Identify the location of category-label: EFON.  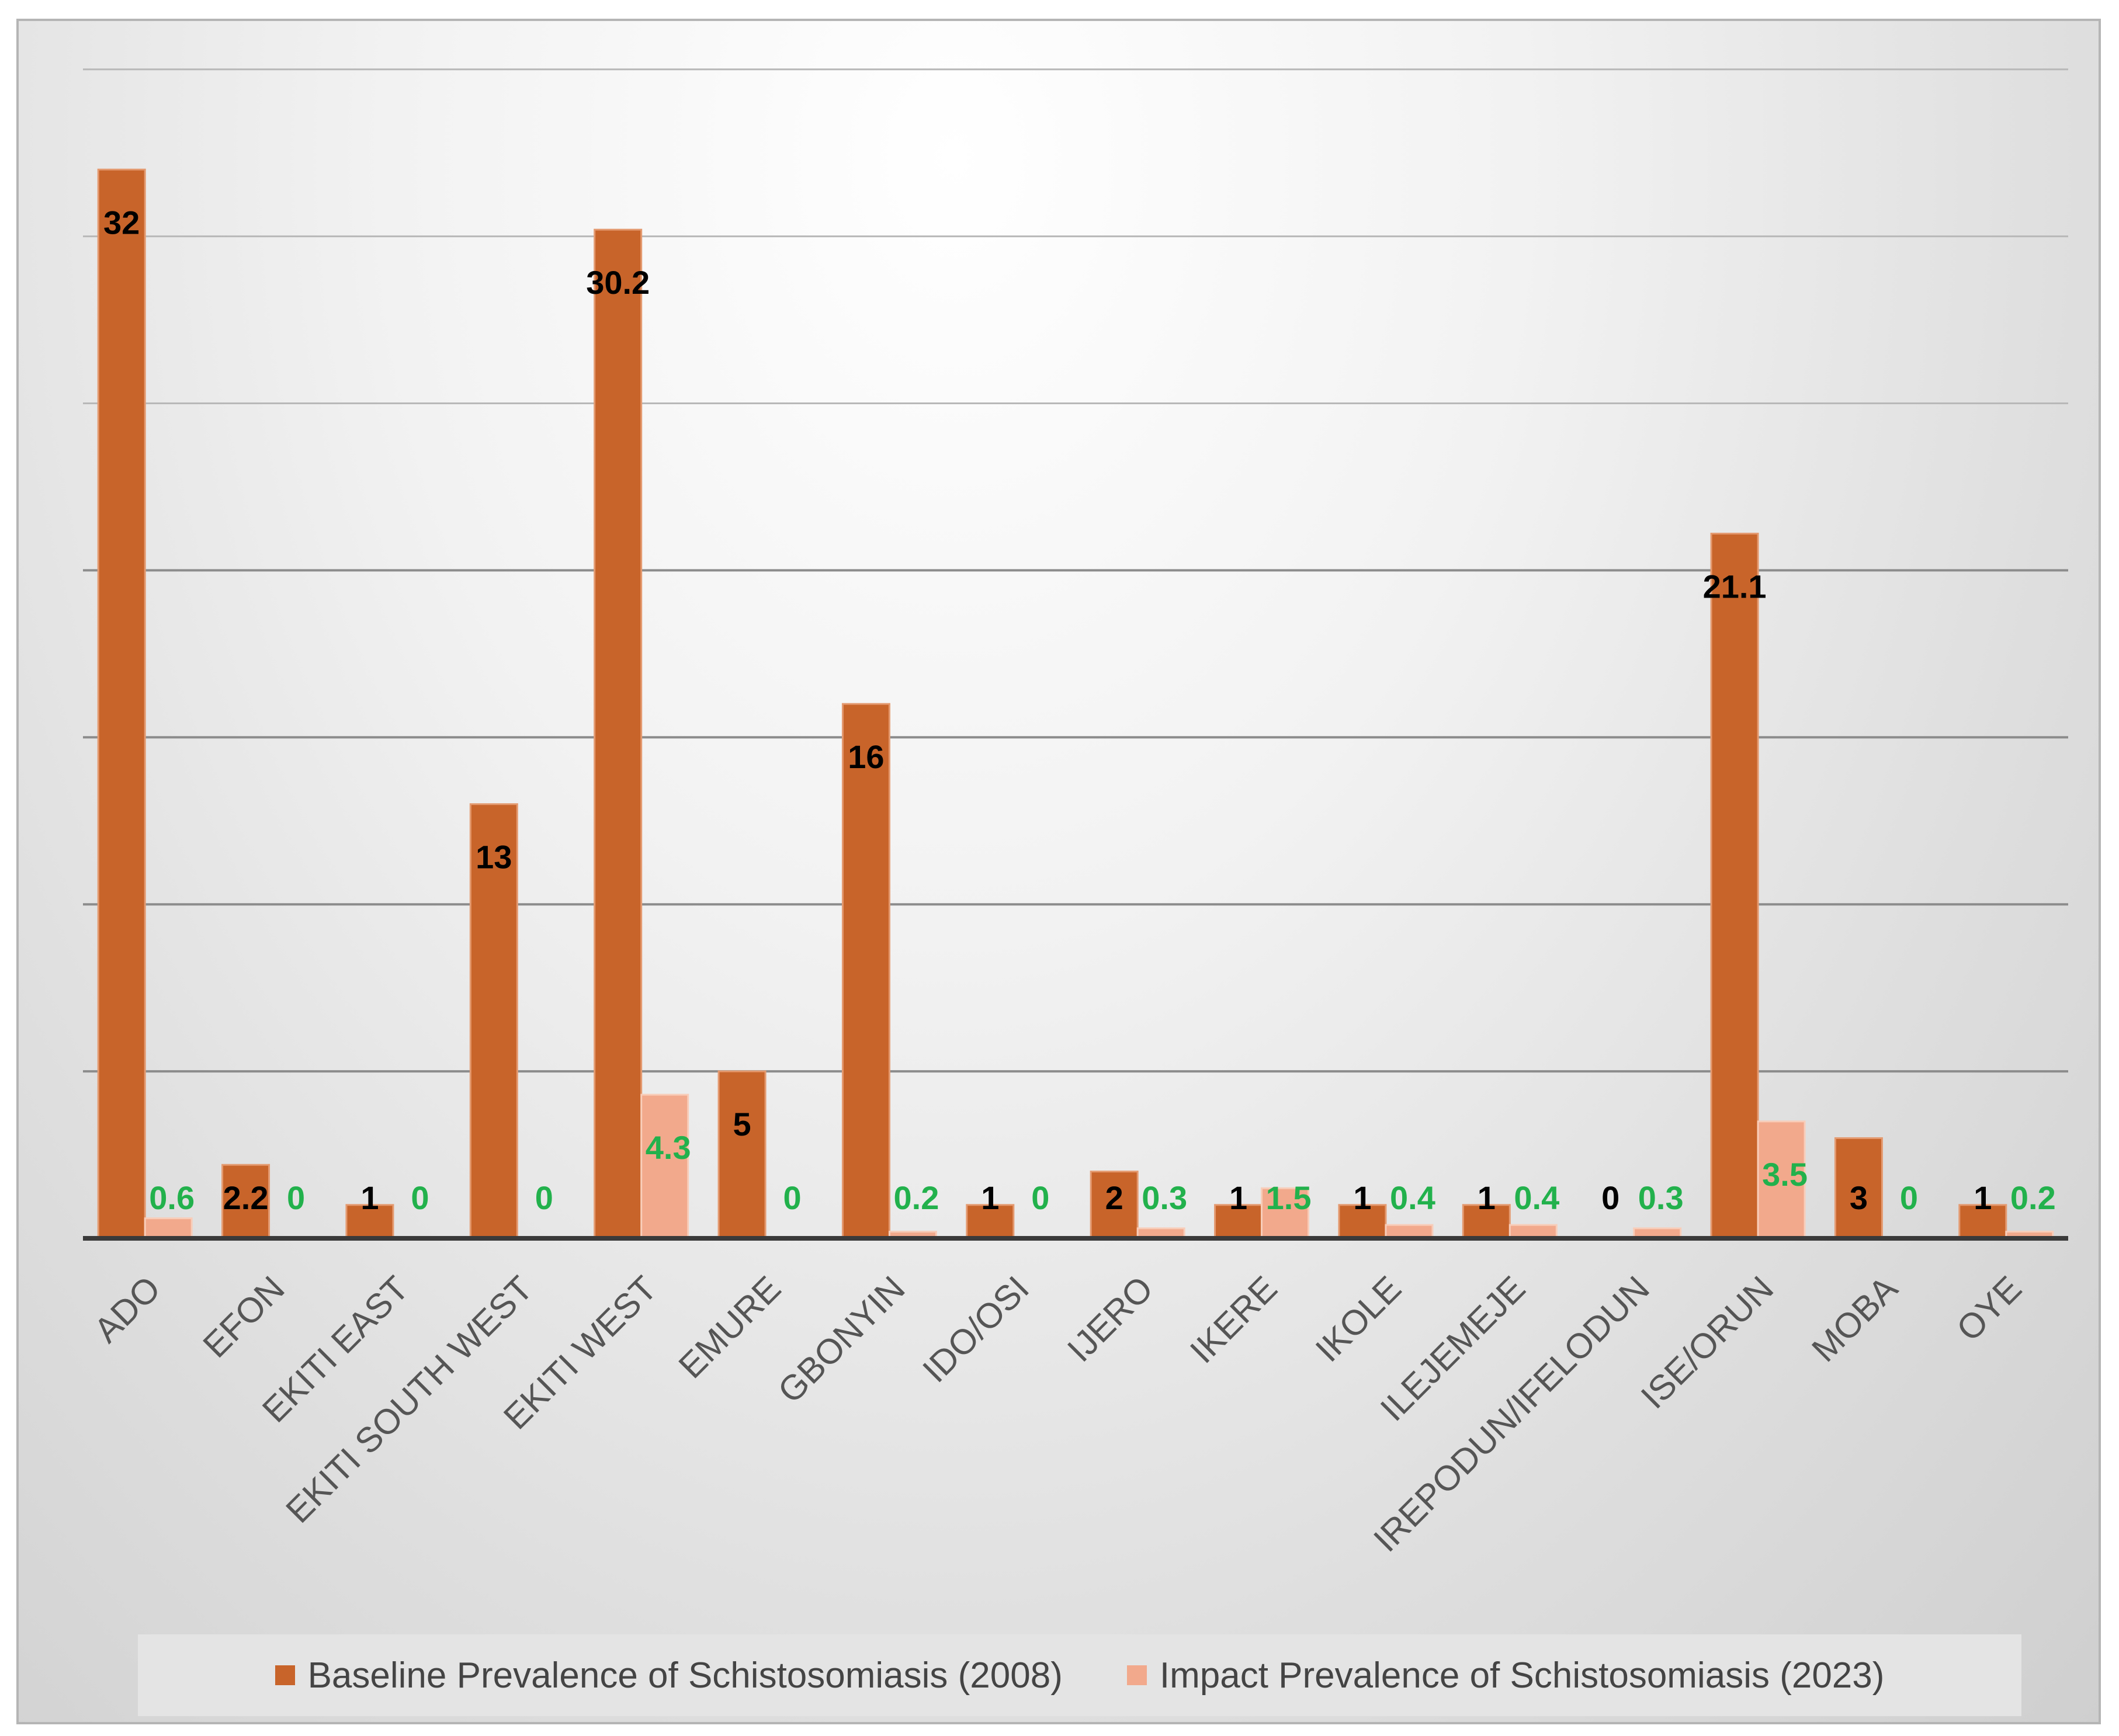
(244, 1317).